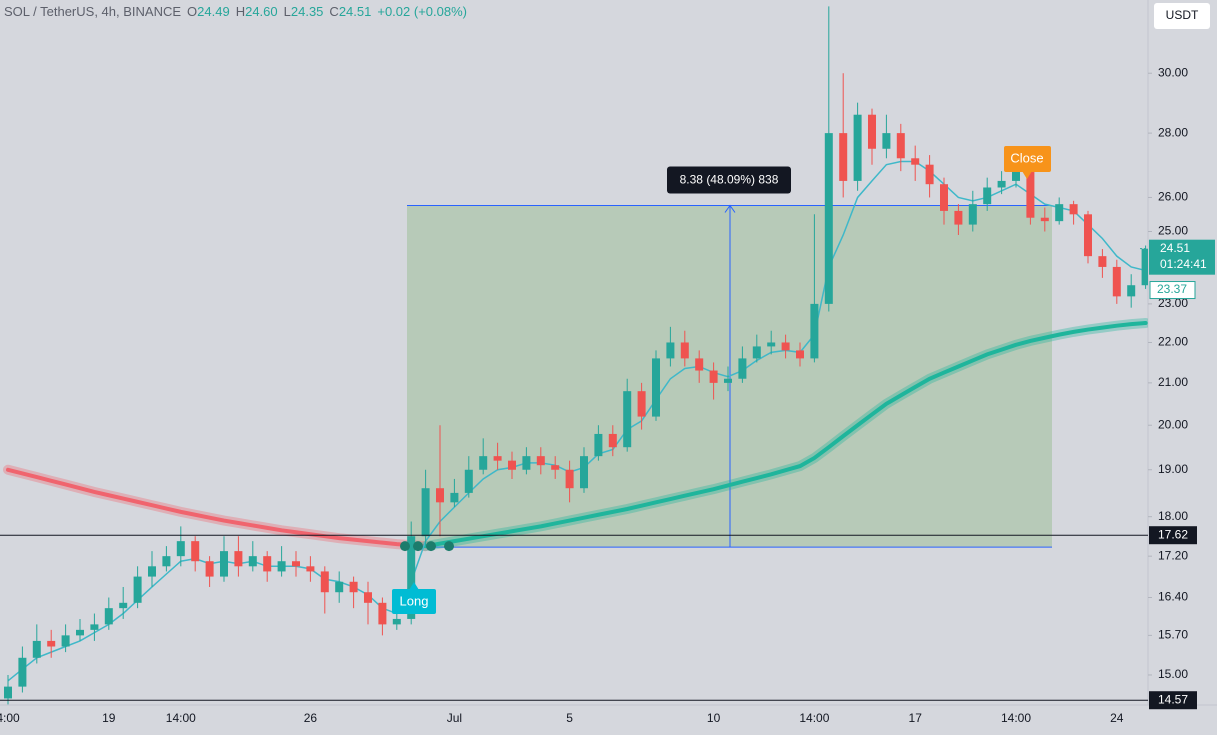 The image size is (1217, 735). What do you see at coordinates (1173, 424) in the screenshot?
I see `y-tick-label: 20.00` at bounding box center [1173, 424].